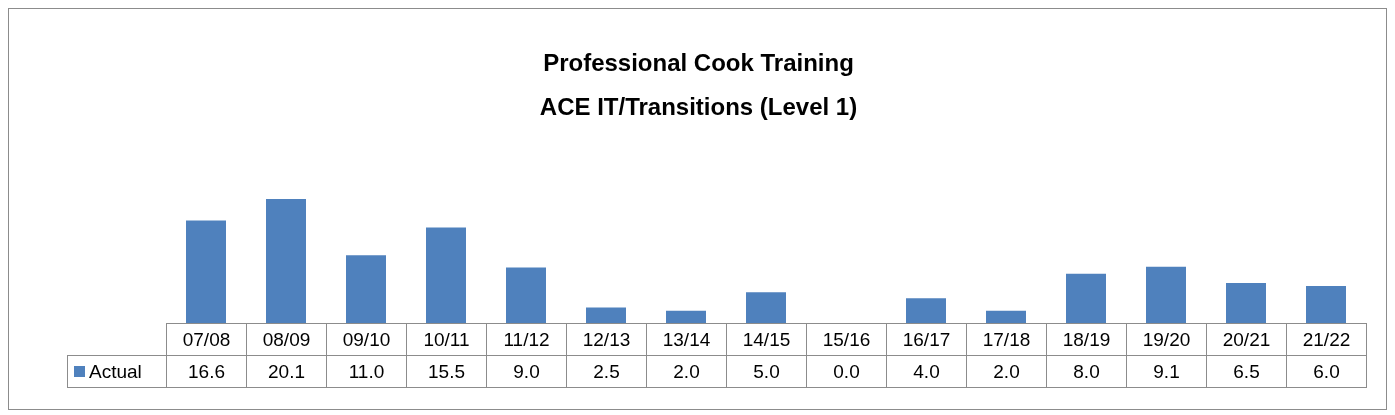 The image size is (1395, 415). What do you see at coordinates (846, 339) in the screenshot?
I see `x-tick-label: 15/16` at bounding box center [846, 339].